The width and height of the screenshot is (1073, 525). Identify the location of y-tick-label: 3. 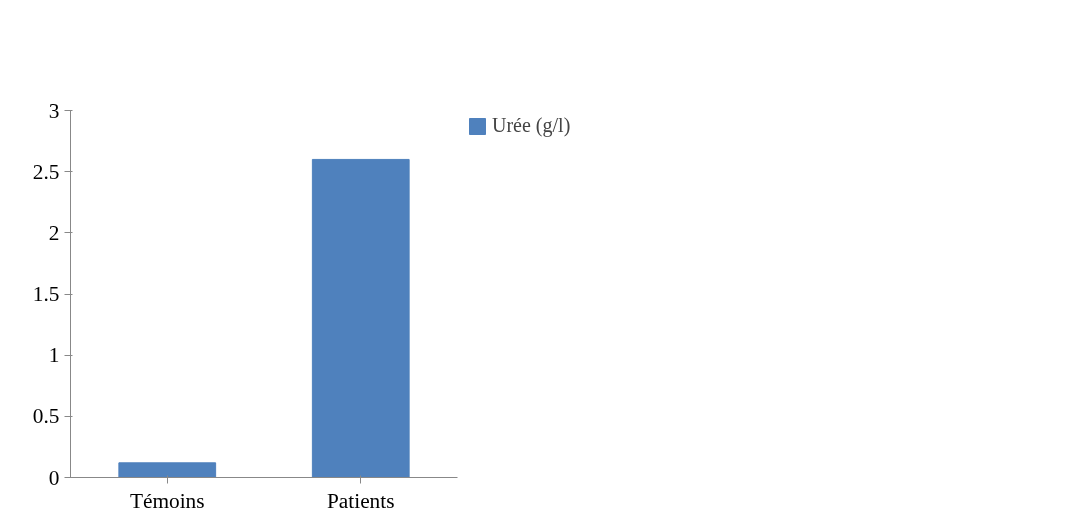
(54, 110).